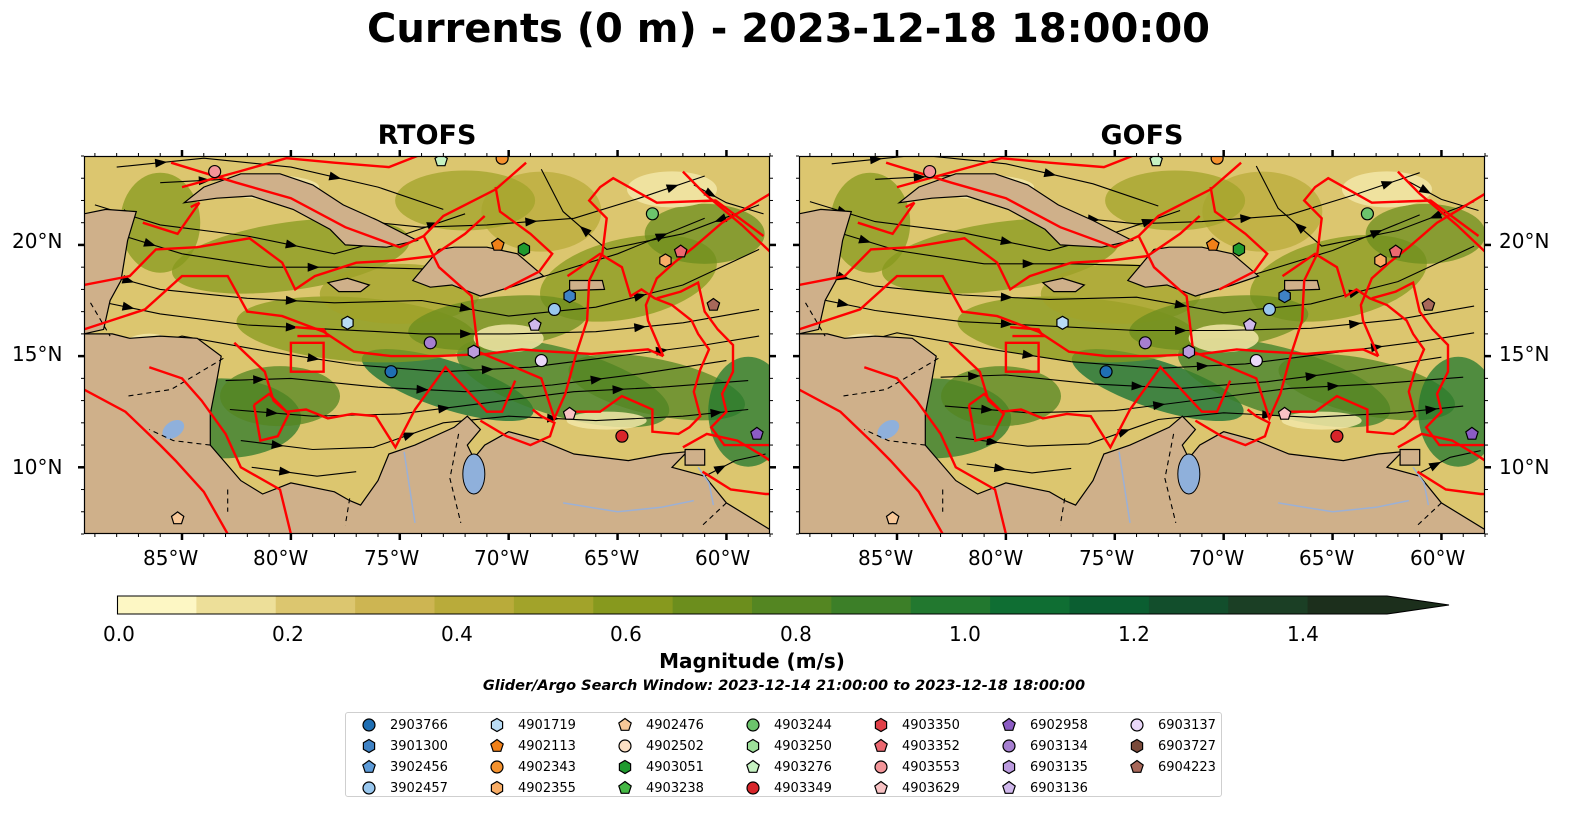 The image size is (1577, 827). I want to click on lon-tick-label-gofs: 85°W, so click(886, 558).